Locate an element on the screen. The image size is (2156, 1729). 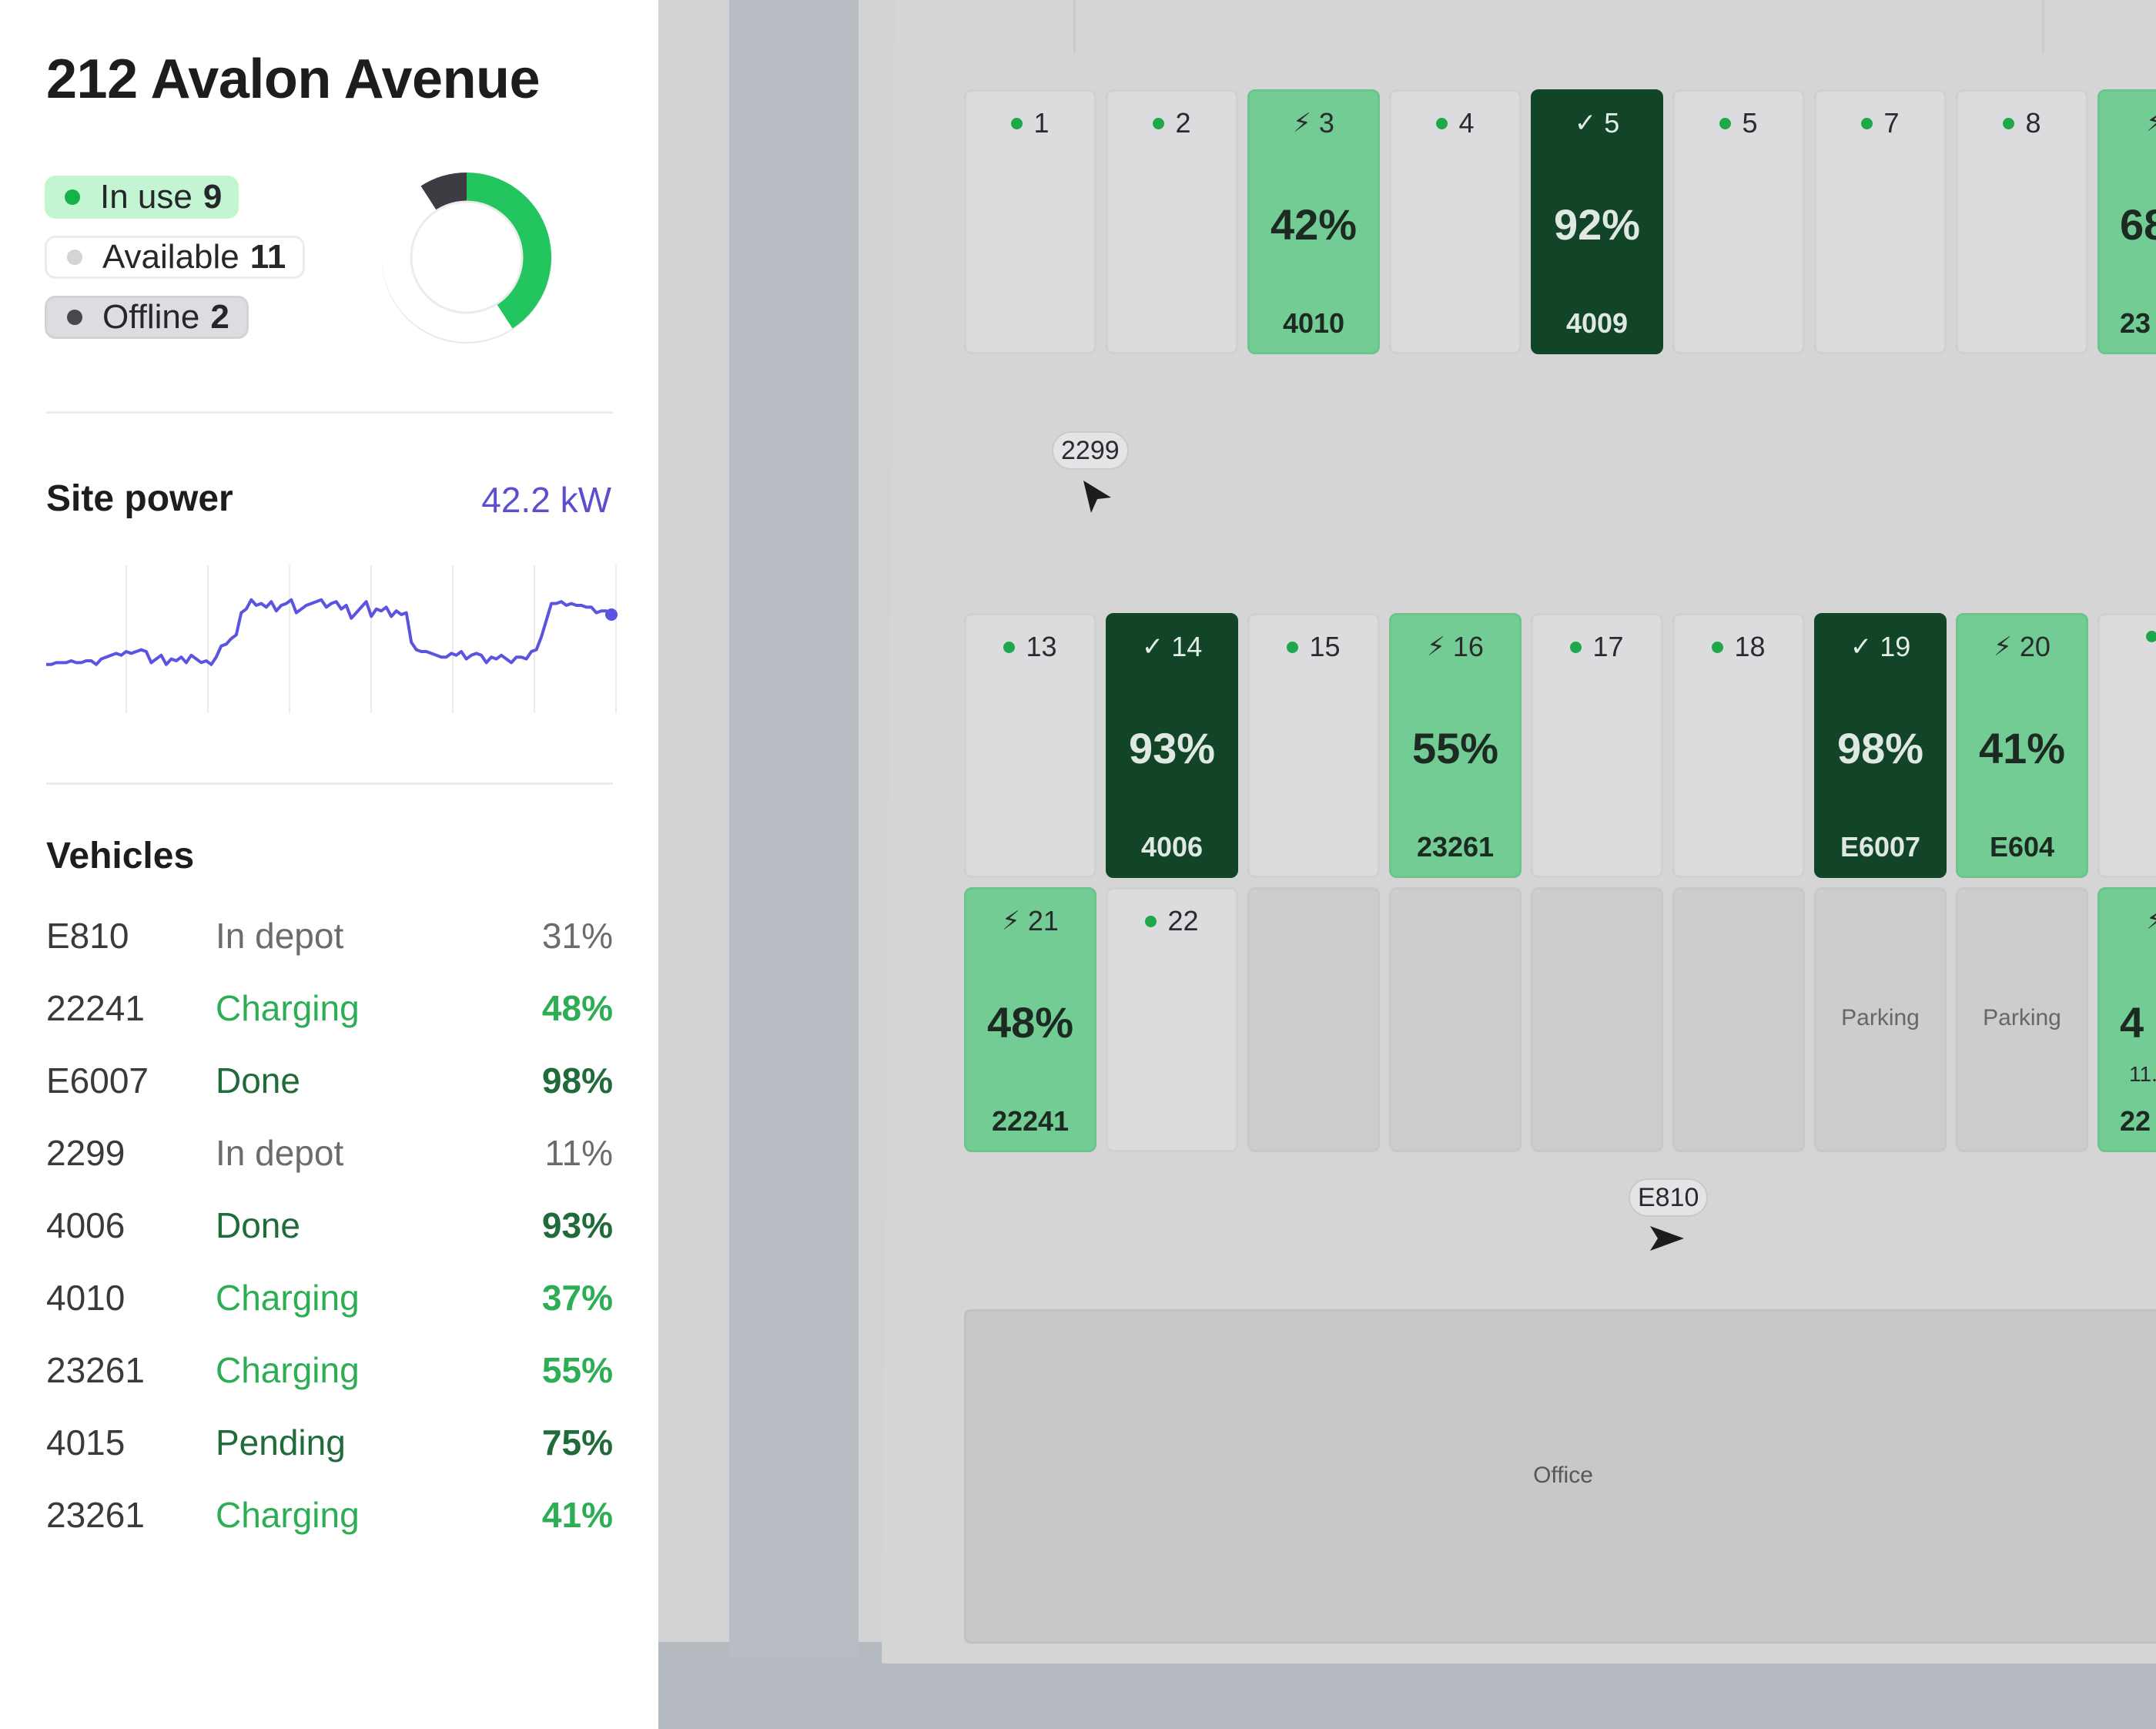
vehicle-charge: 75% is located at coordinates (577, 1442).